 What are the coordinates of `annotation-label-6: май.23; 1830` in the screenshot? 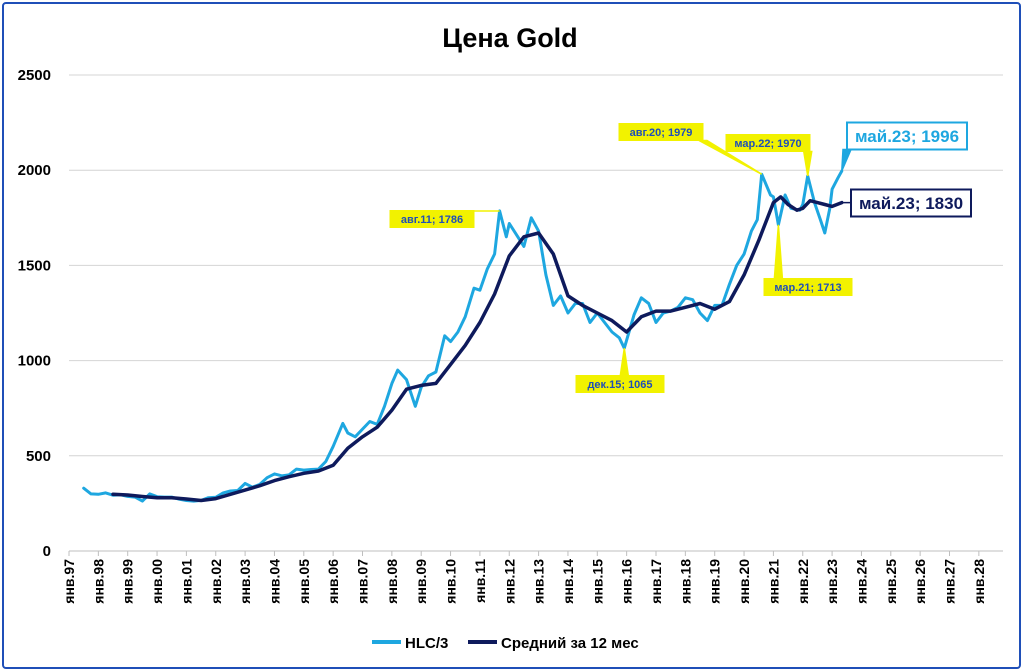 It's located at (911, 203).